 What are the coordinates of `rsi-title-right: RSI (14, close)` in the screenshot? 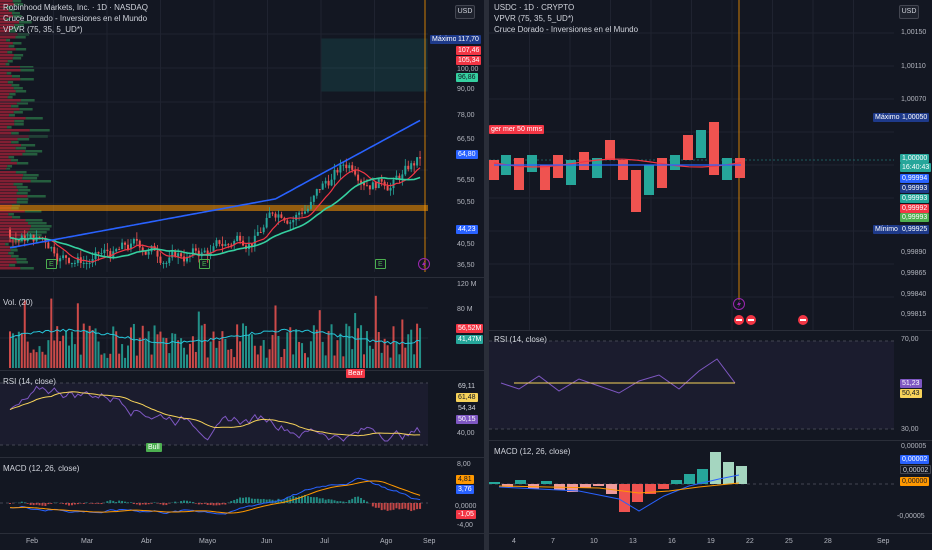 It's located at (520, 339).